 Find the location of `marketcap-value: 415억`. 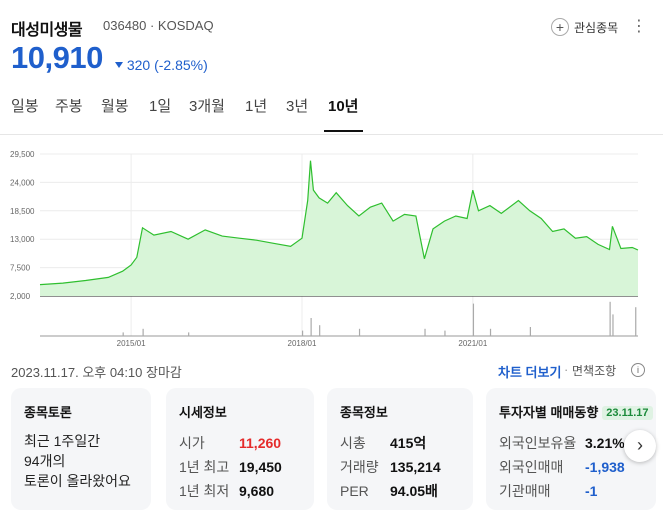

marketcap-value: 415억 is located at coordinates (408, 443).